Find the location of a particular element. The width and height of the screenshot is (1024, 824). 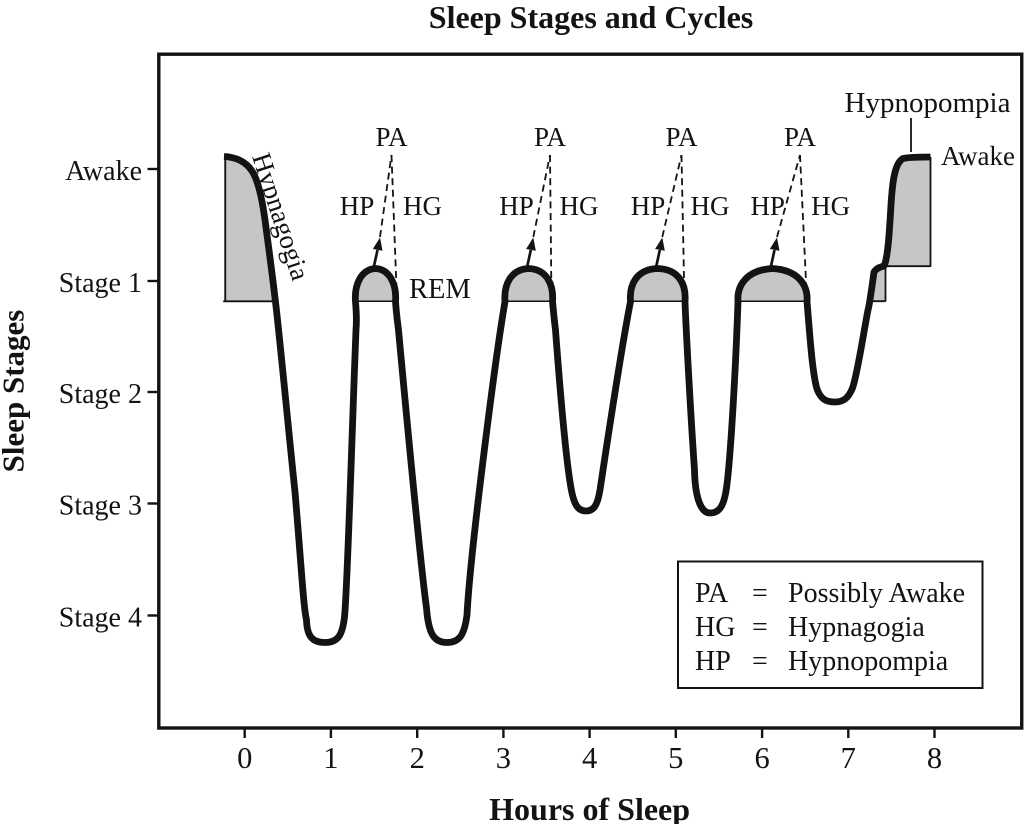

svg-text: Sleep Stages and Cycles is located at coordinates (591, 17).